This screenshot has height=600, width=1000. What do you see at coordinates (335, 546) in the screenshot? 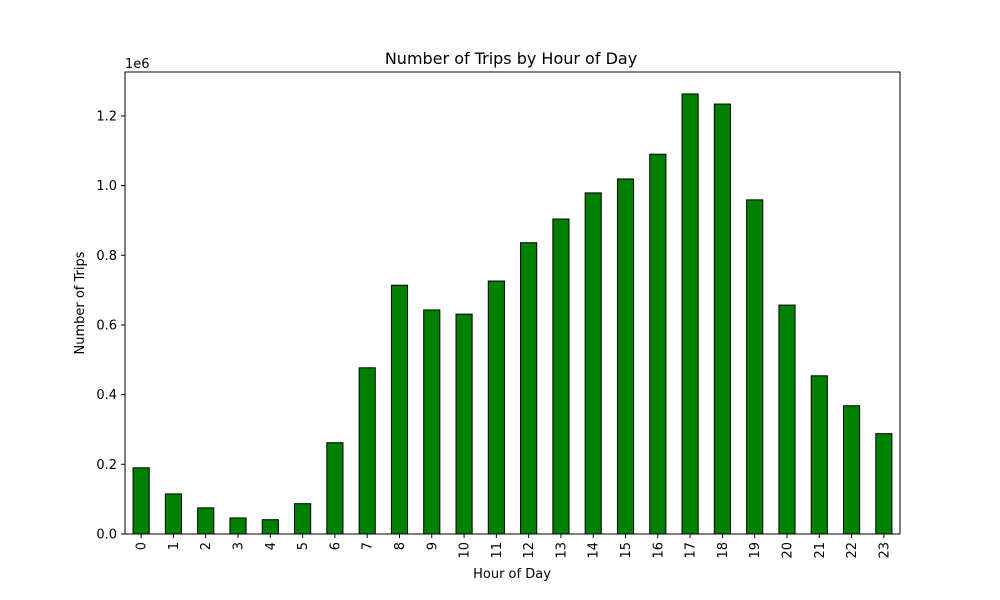
I see `x-tick-label: 6` at bounding box center [335, 546].